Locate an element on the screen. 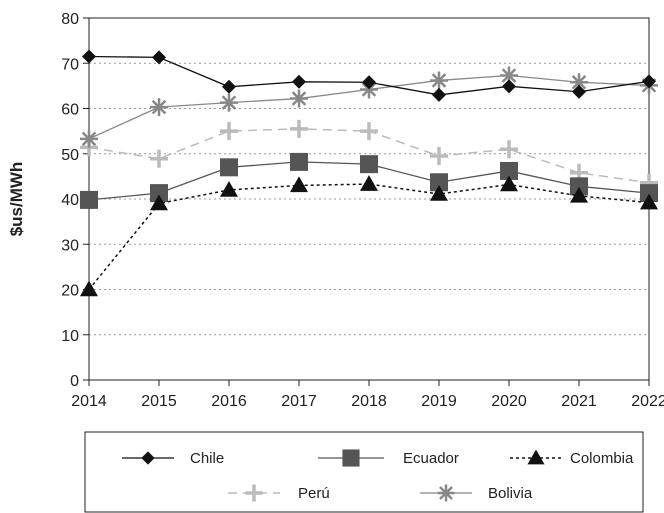  y-tick-label: 70 is located at coordinates (70, 64).